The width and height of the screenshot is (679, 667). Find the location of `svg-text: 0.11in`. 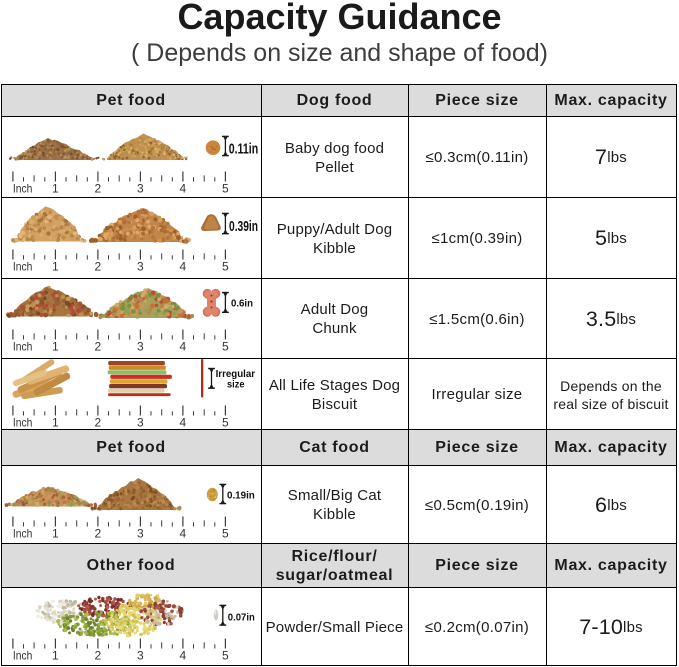

svg-text: 0.11in is located at coordinates (244, 148).